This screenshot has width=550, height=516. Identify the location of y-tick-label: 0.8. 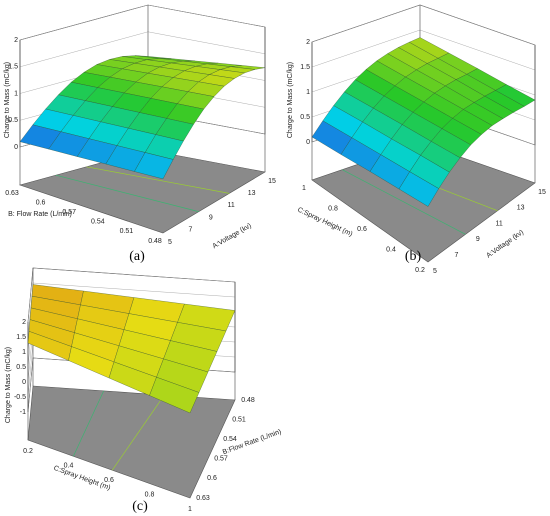
(333, 208).